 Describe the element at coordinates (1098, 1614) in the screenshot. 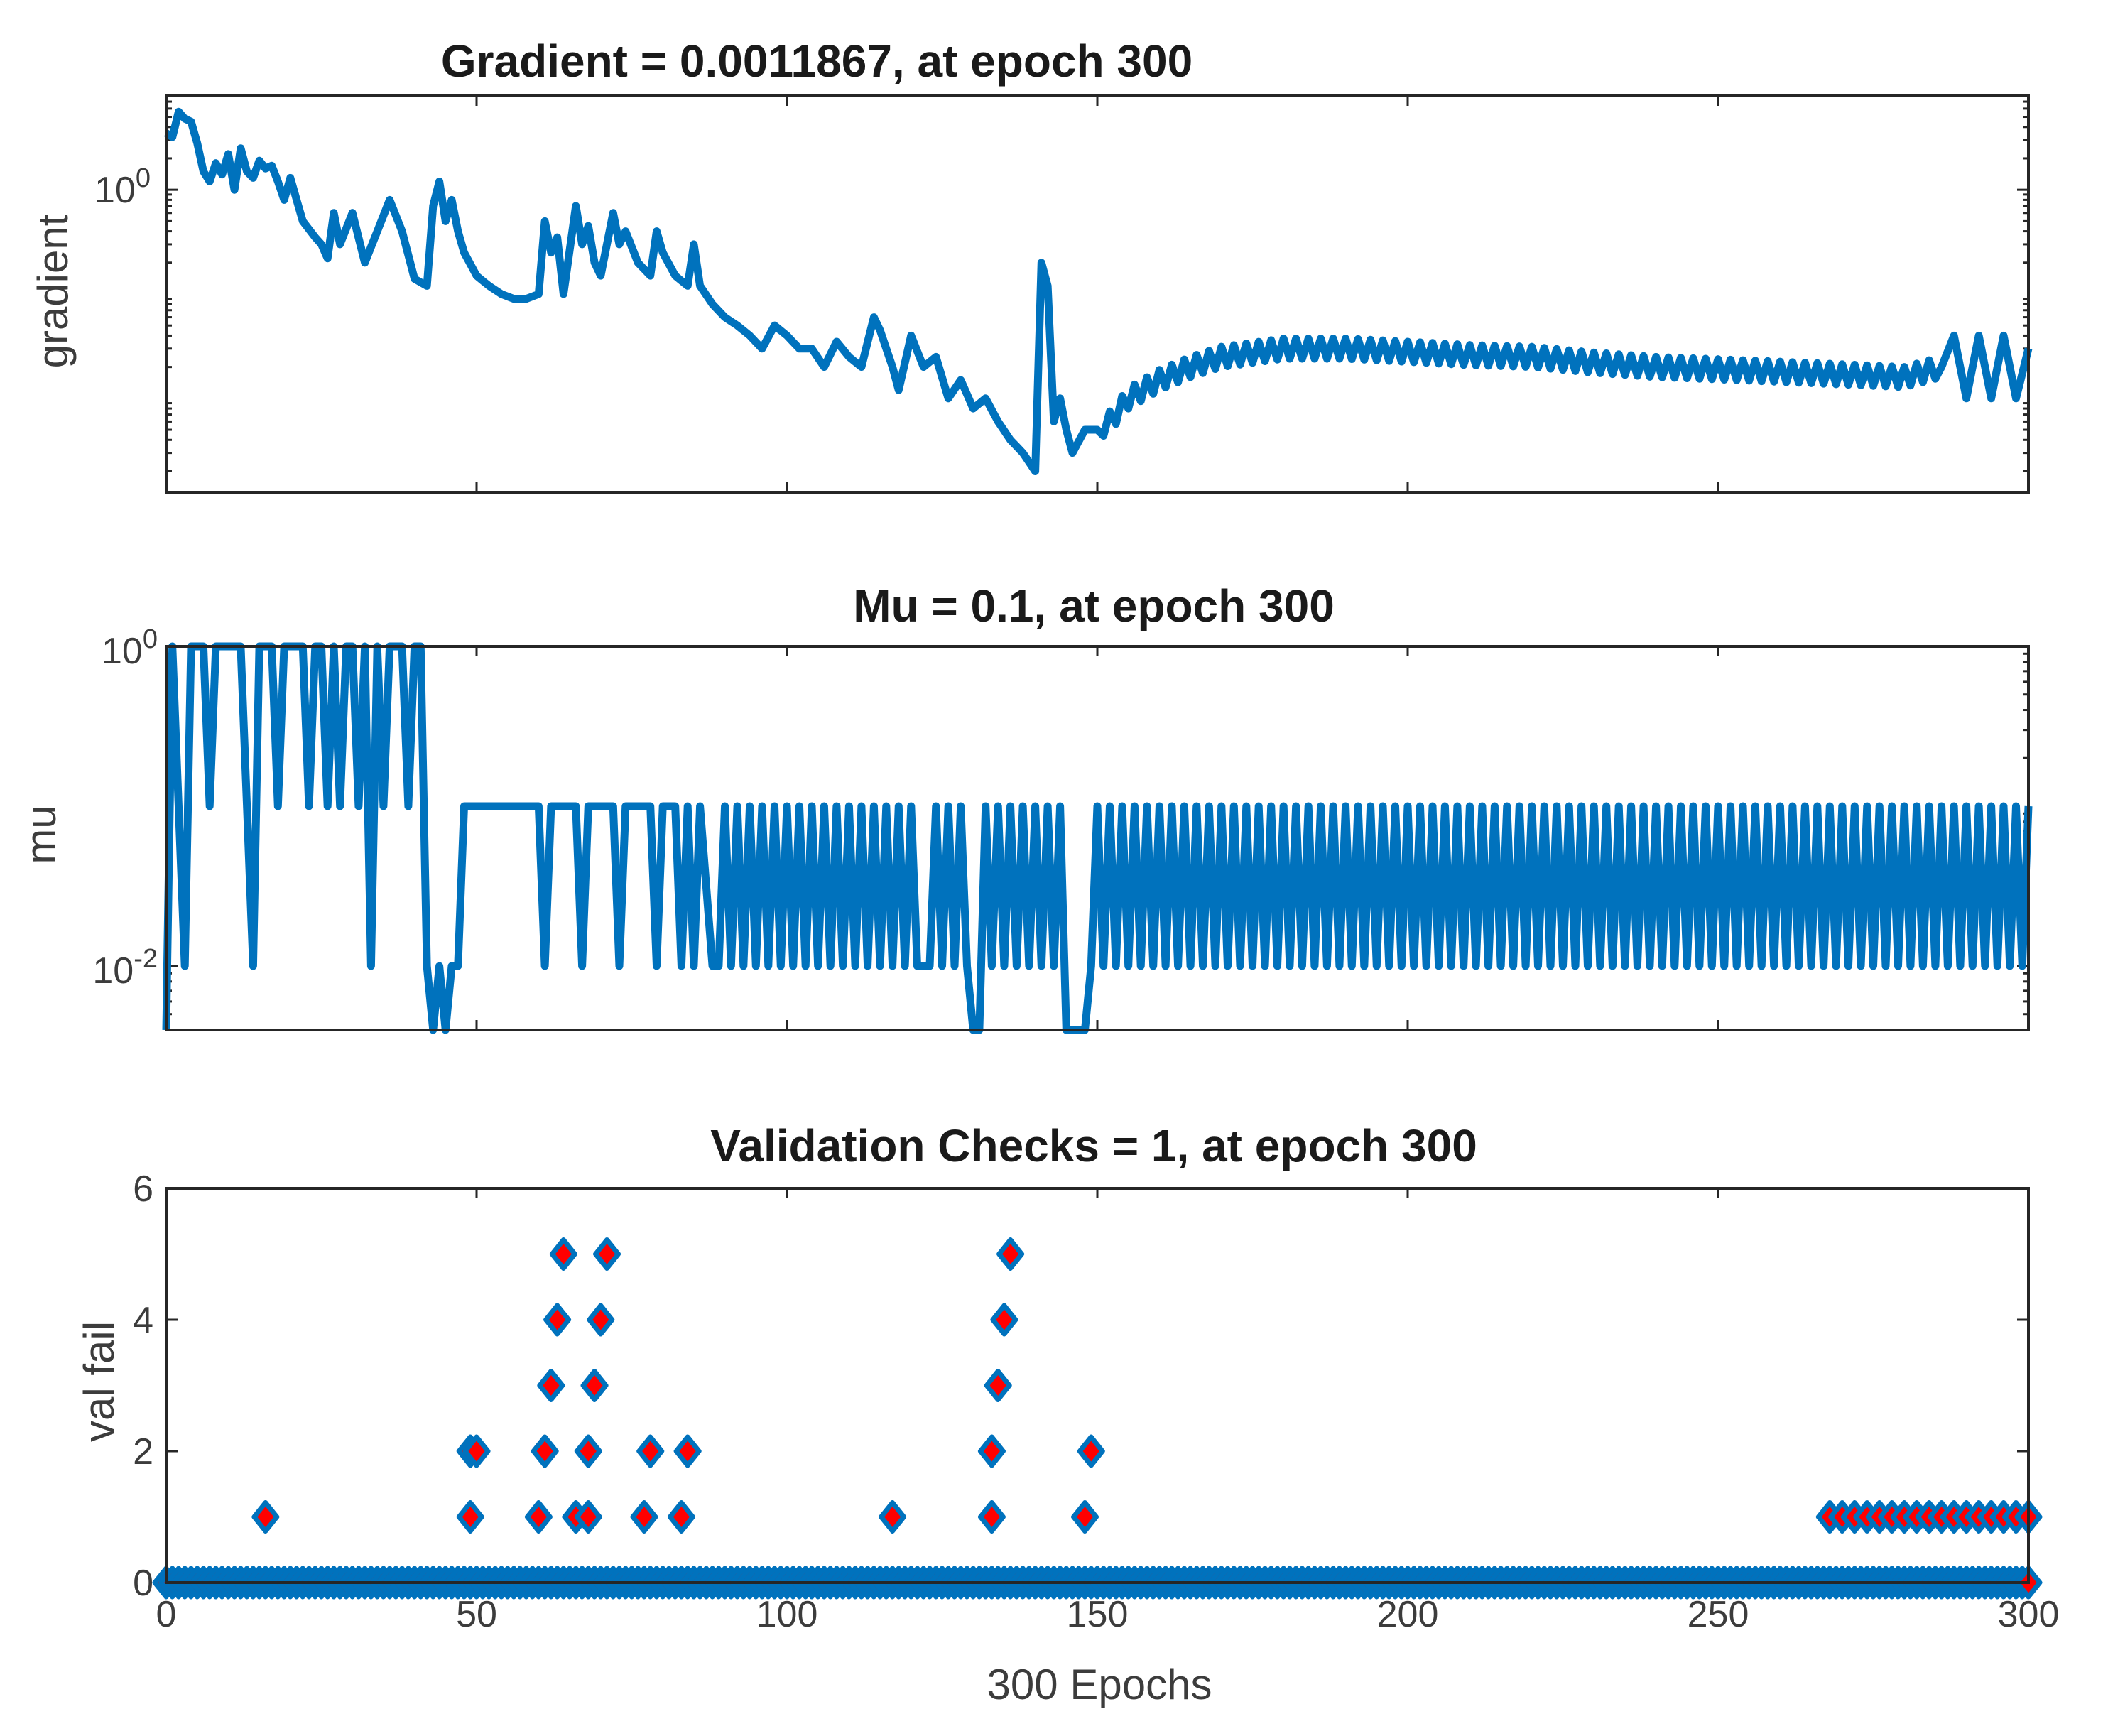

I see `x-tick-label: 150` at that location.